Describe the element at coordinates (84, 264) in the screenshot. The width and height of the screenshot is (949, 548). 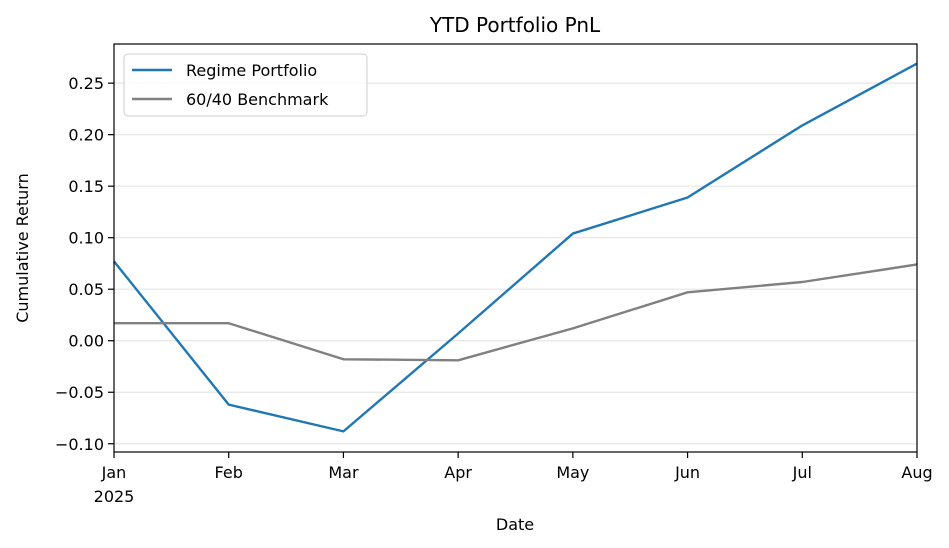
I see `y-axis: −0.10 −0.05 0.00 0.05 0.10 0.15 0.20 0.25` at that location.